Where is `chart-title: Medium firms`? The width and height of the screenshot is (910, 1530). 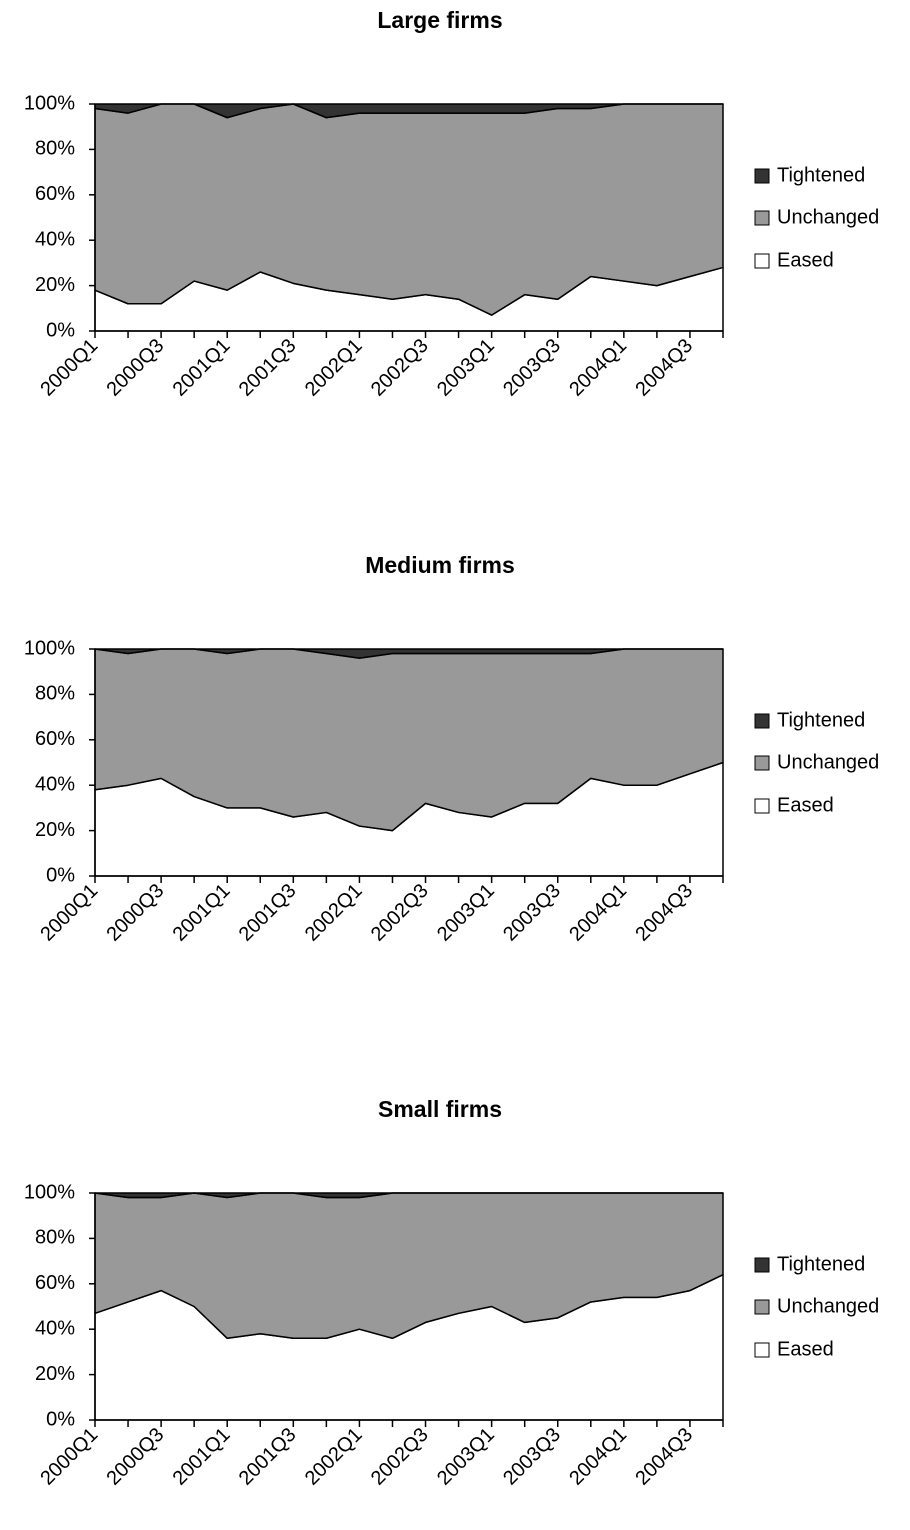
chart-title: Medium firms is located at coordinates (440, 565).